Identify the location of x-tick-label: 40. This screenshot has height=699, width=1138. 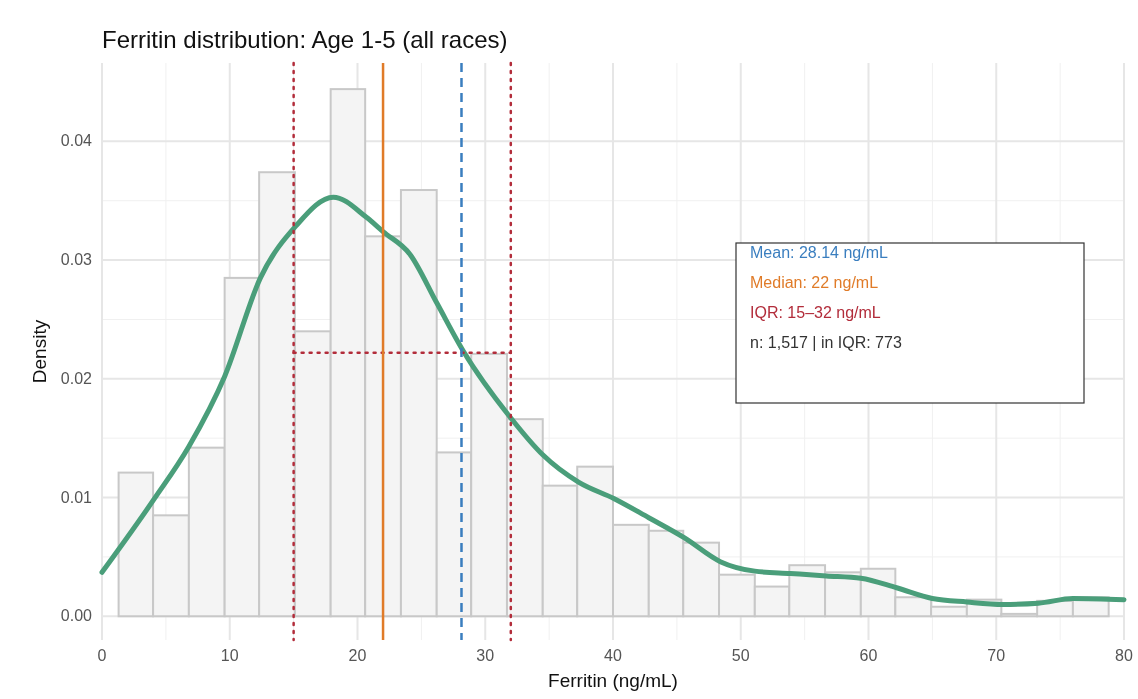
(613, 655).